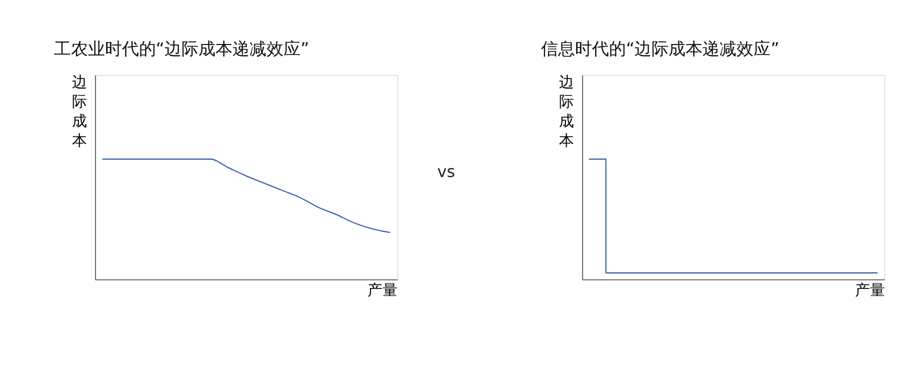 This screenshot has width=903, height=369. What do you see at coordinates (660, 48) in the screenshot?
I see `chart-title: 信息时代的“边际成本递减效应”` at bounding box center [660, 48].